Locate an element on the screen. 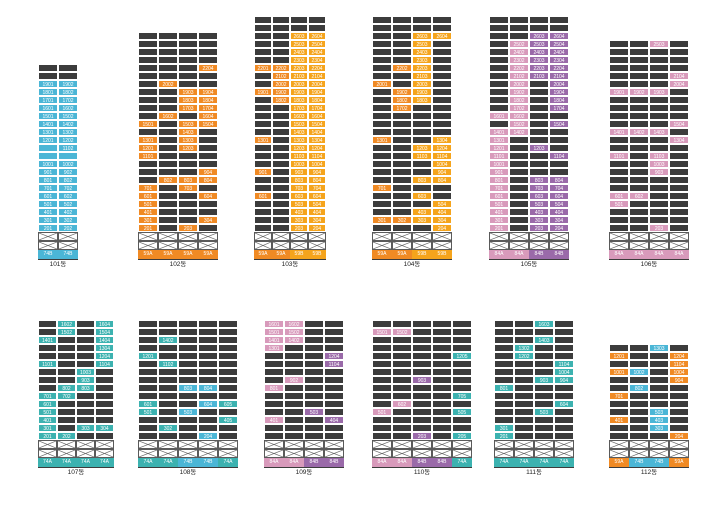 Image resolution: width=726 pixels, height=512 pixels. unit-cell-highlighted: 1004 is located at coordinates (564, 372).